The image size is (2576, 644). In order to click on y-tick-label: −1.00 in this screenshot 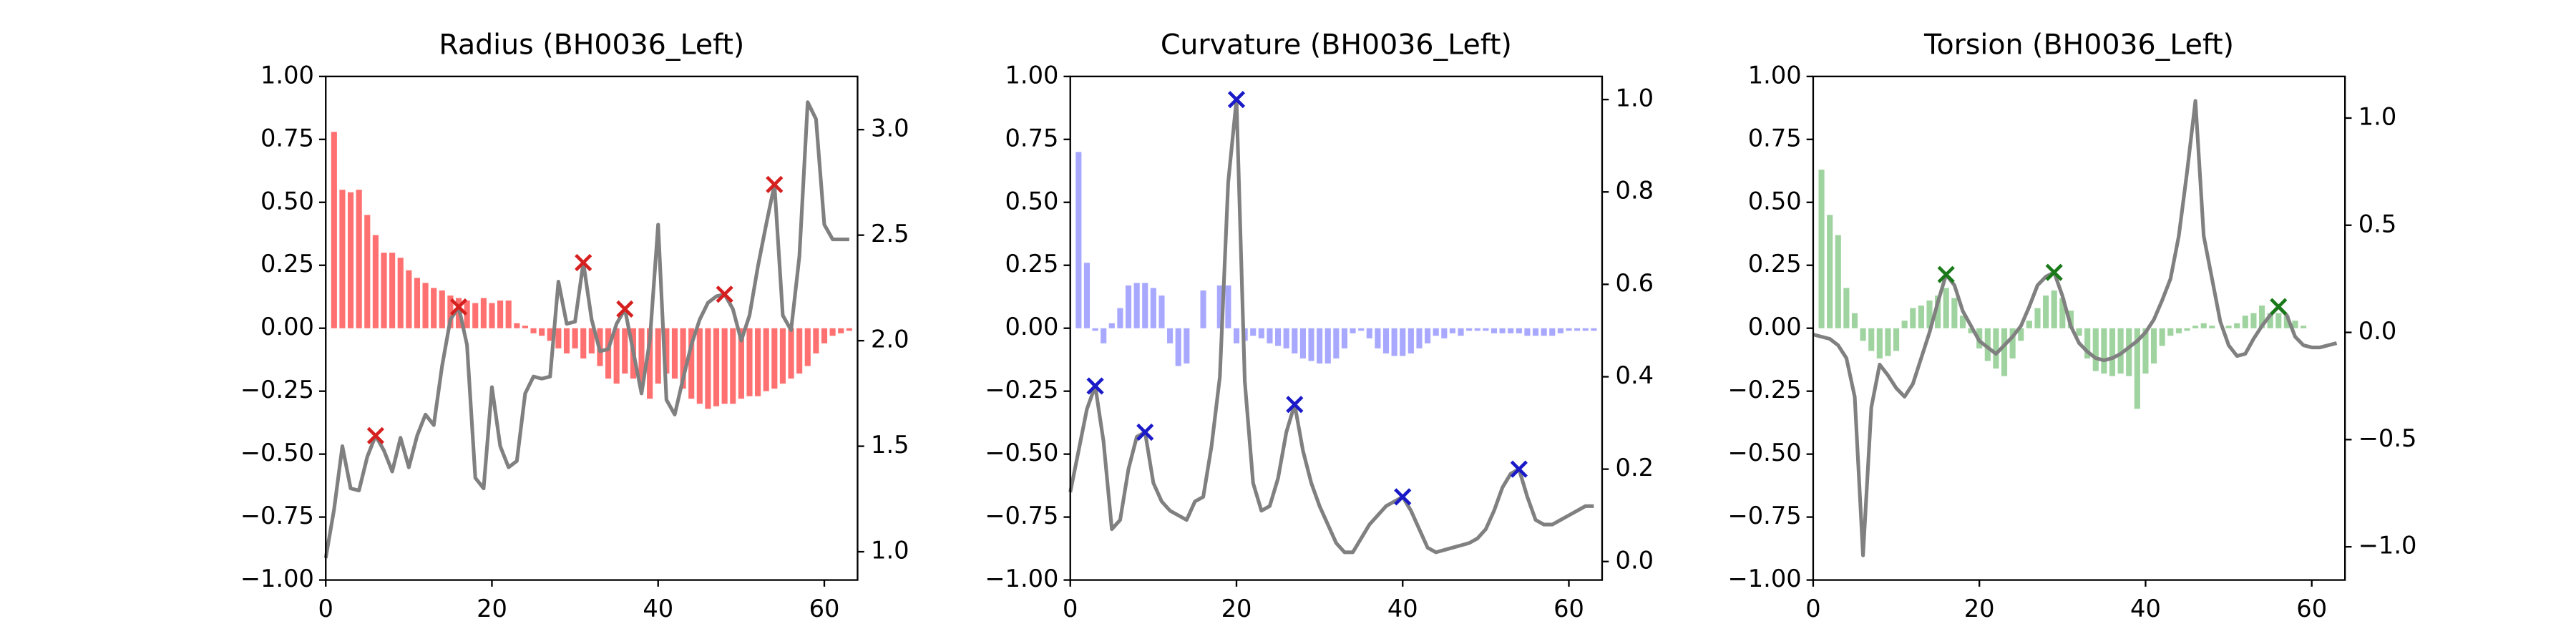, I will do `click(1765, 578)`.